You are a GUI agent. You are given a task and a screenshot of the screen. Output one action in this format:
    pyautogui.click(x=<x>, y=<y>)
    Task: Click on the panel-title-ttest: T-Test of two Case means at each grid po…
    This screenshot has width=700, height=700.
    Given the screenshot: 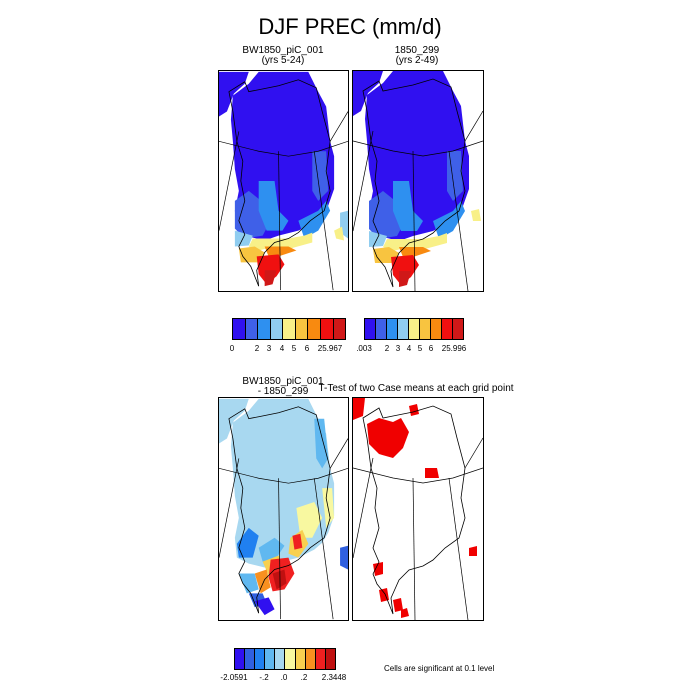 What is the action you would take?
    pyautogui.click(x=416, y=388)
    